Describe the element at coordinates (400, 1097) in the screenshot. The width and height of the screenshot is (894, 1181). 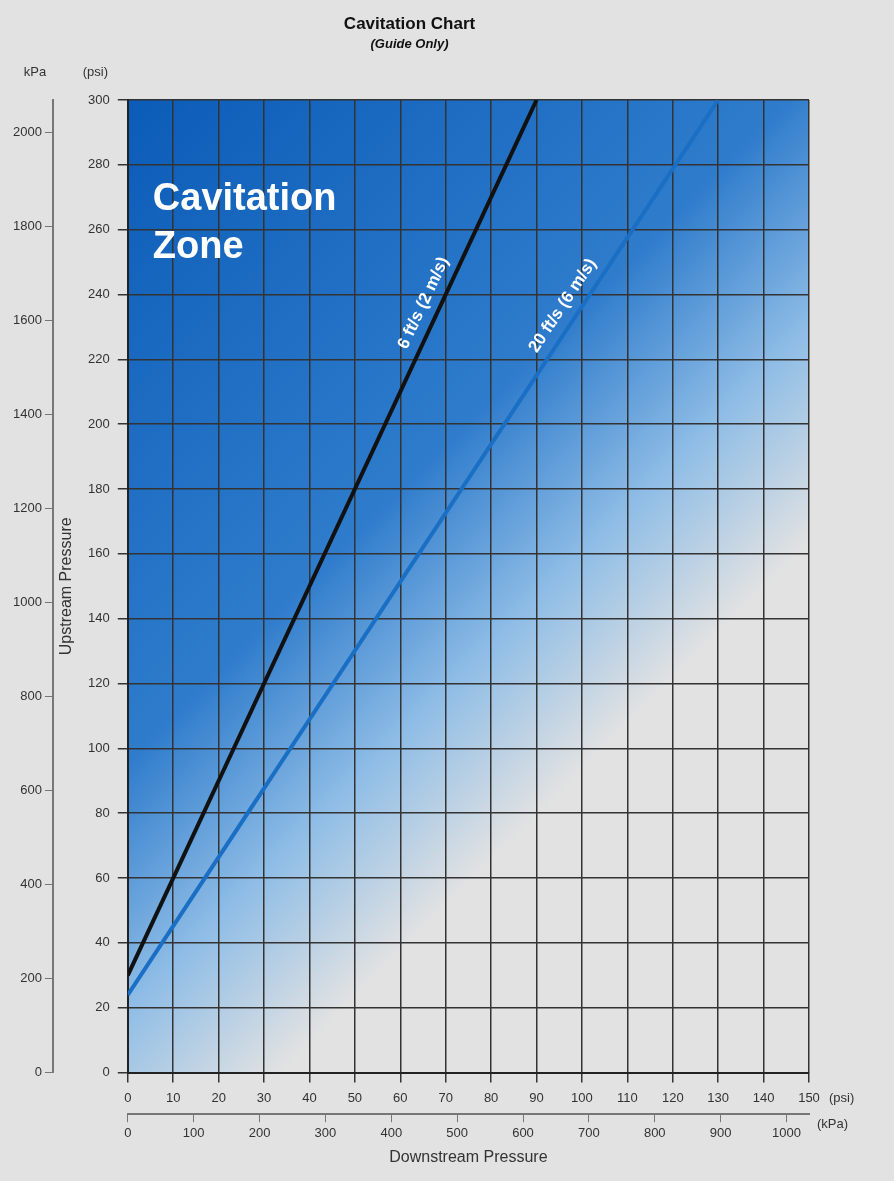
I see `x-tick-label: 60` at that location.